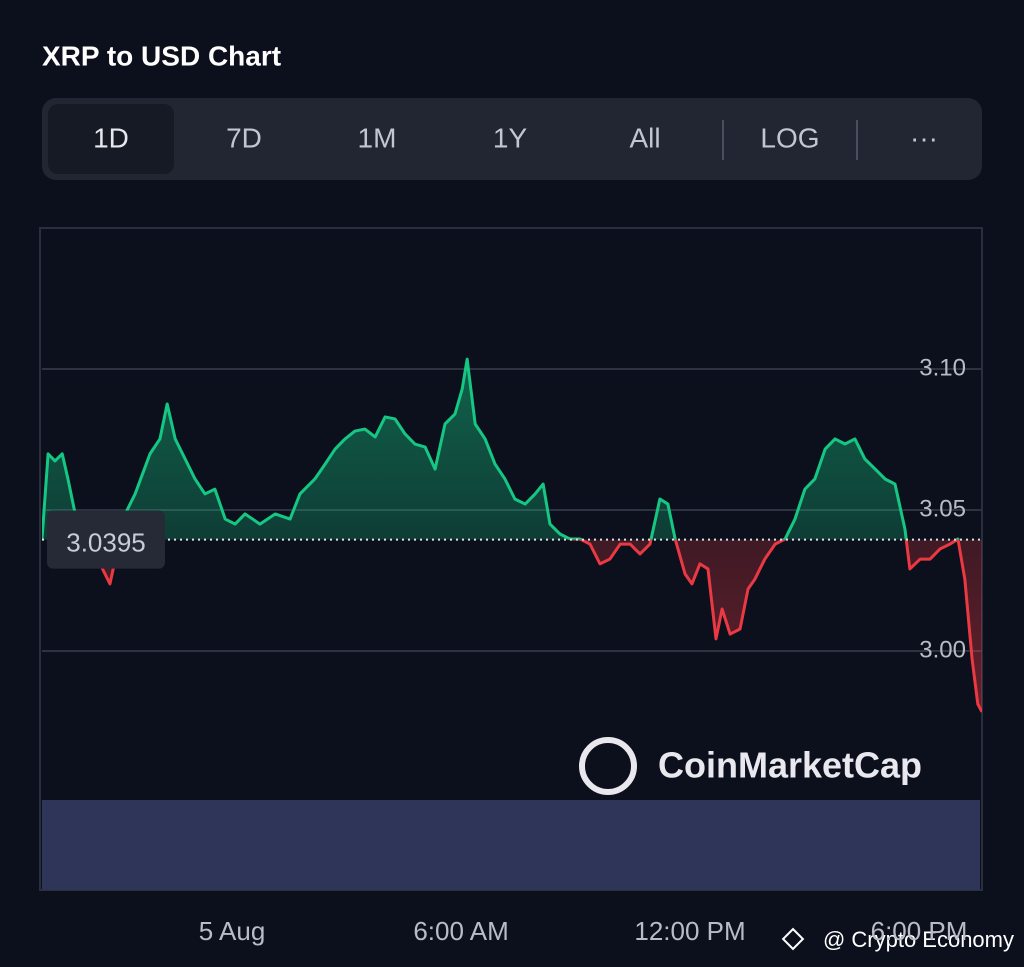  What do you see at coordinates (244, 137) in the screenshot?
I see `tab: 7D` at bounding box center [244, 137].